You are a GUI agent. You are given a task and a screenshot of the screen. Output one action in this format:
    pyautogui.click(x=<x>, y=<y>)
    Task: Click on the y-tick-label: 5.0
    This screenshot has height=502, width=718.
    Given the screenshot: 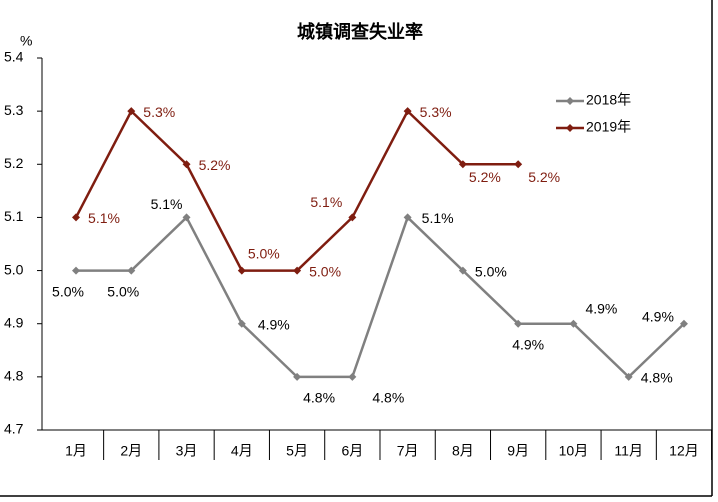 What is the action you would take?
    pyautogui.click(x=14, y=269)
    